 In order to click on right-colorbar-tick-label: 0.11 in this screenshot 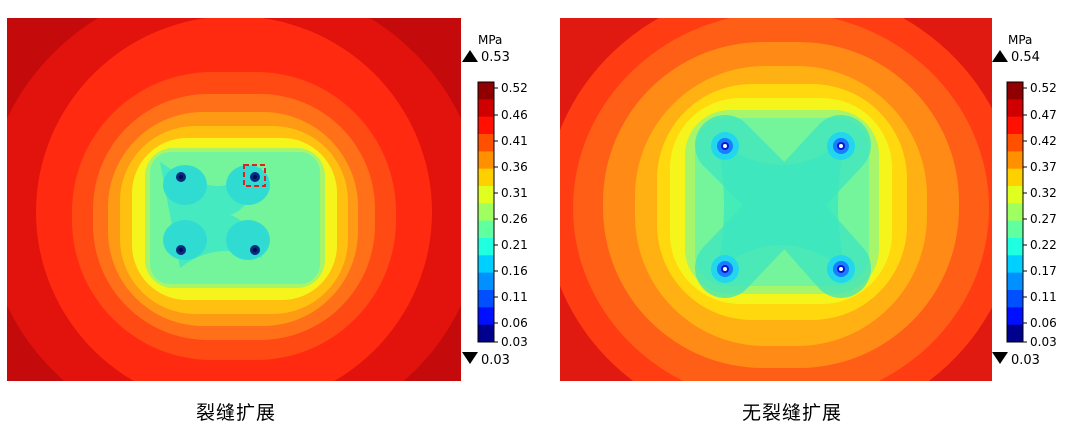, I will do `click(1043, 297)`.